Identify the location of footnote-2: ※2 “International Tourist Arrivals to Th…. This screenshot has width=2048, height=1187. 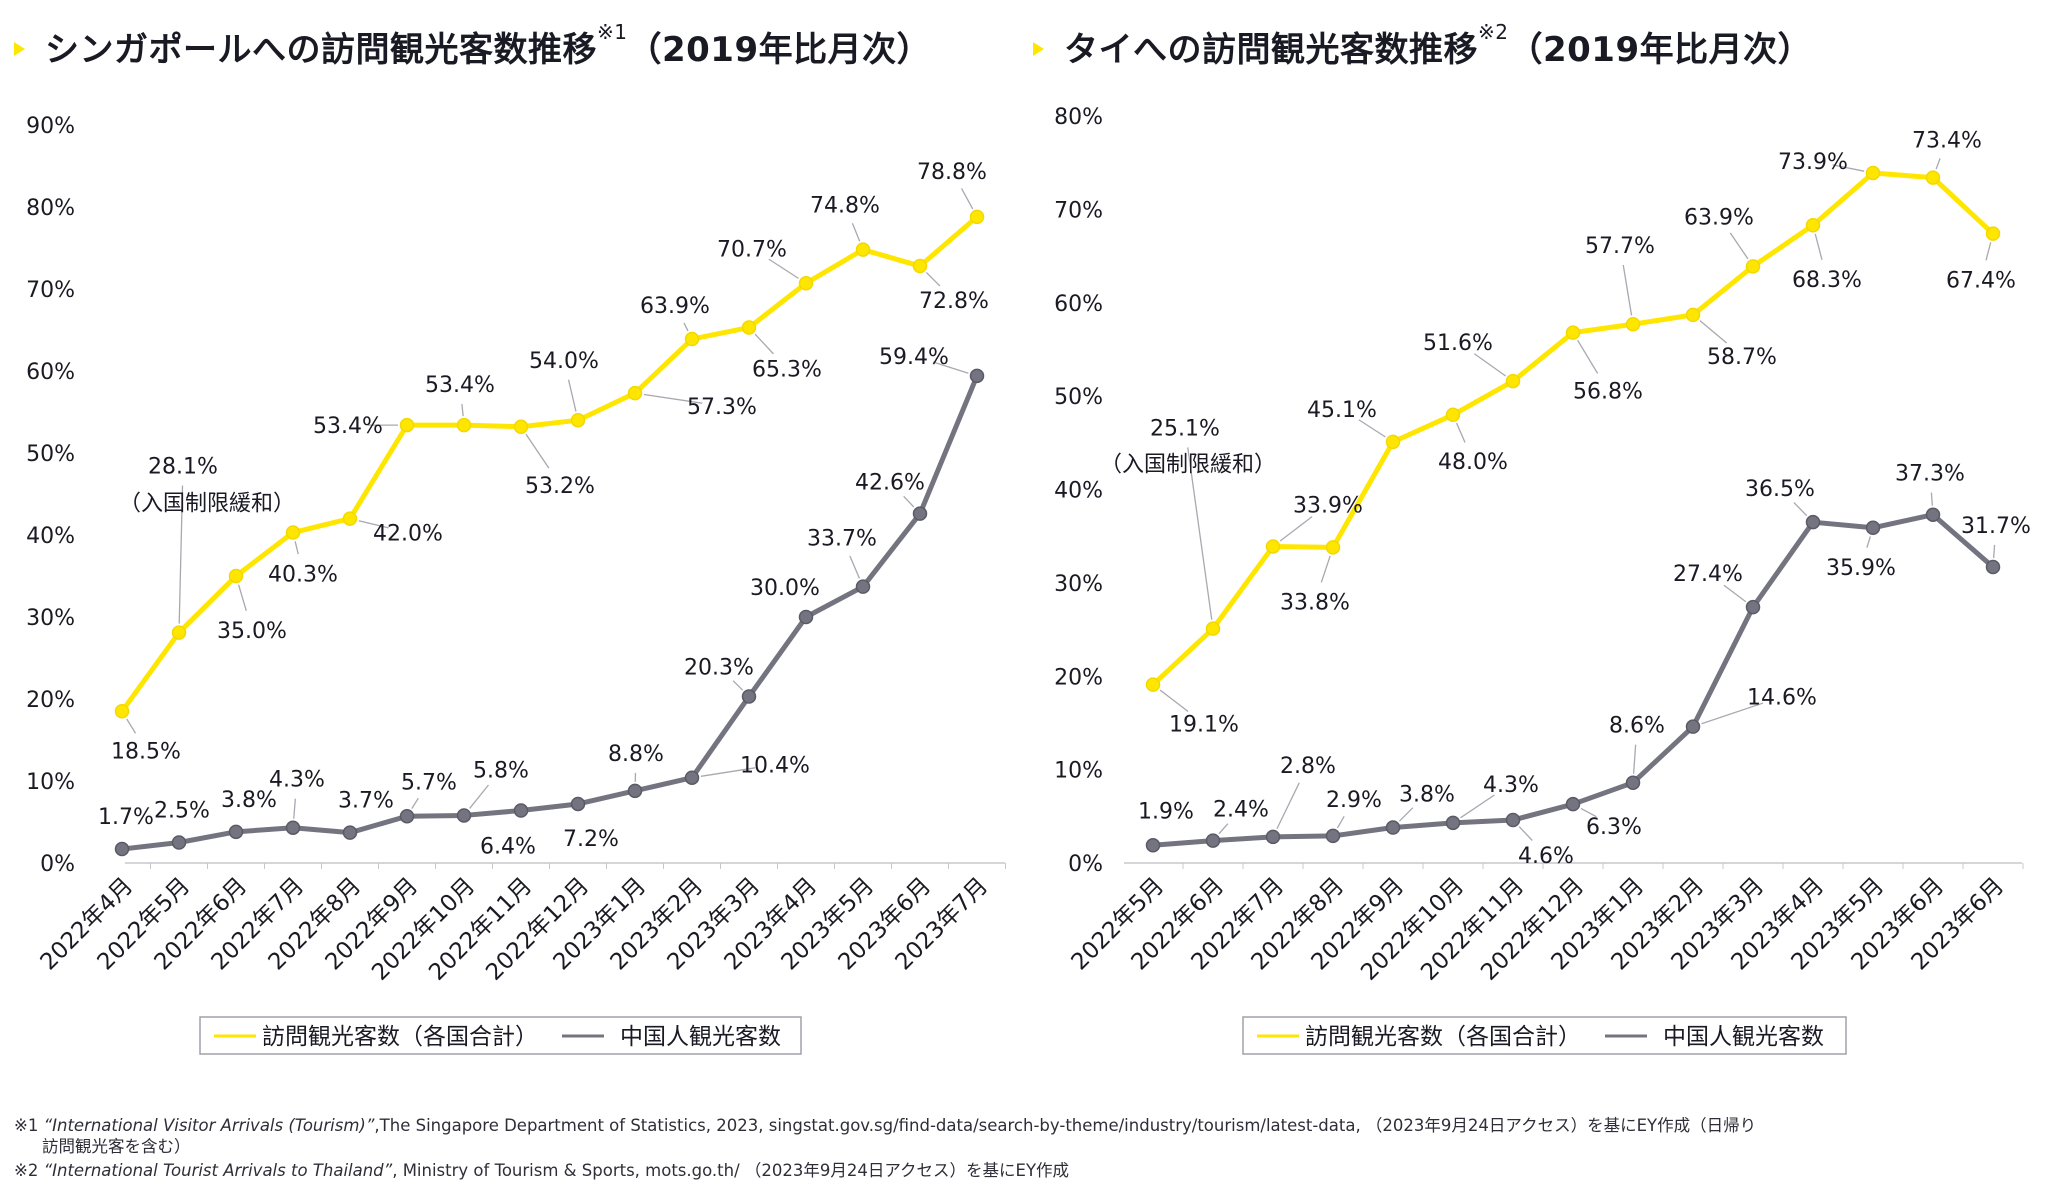
(541, 1169).